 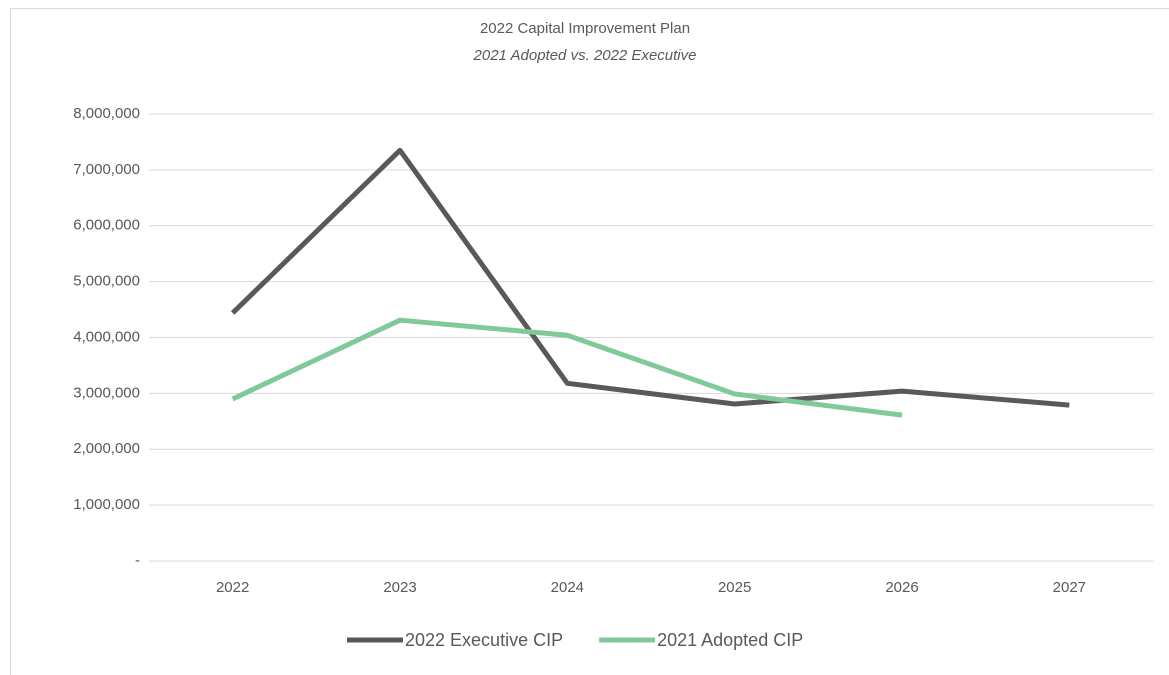 I want to click on y-tick-label: 6,000,000, so click(x=106, y=225).